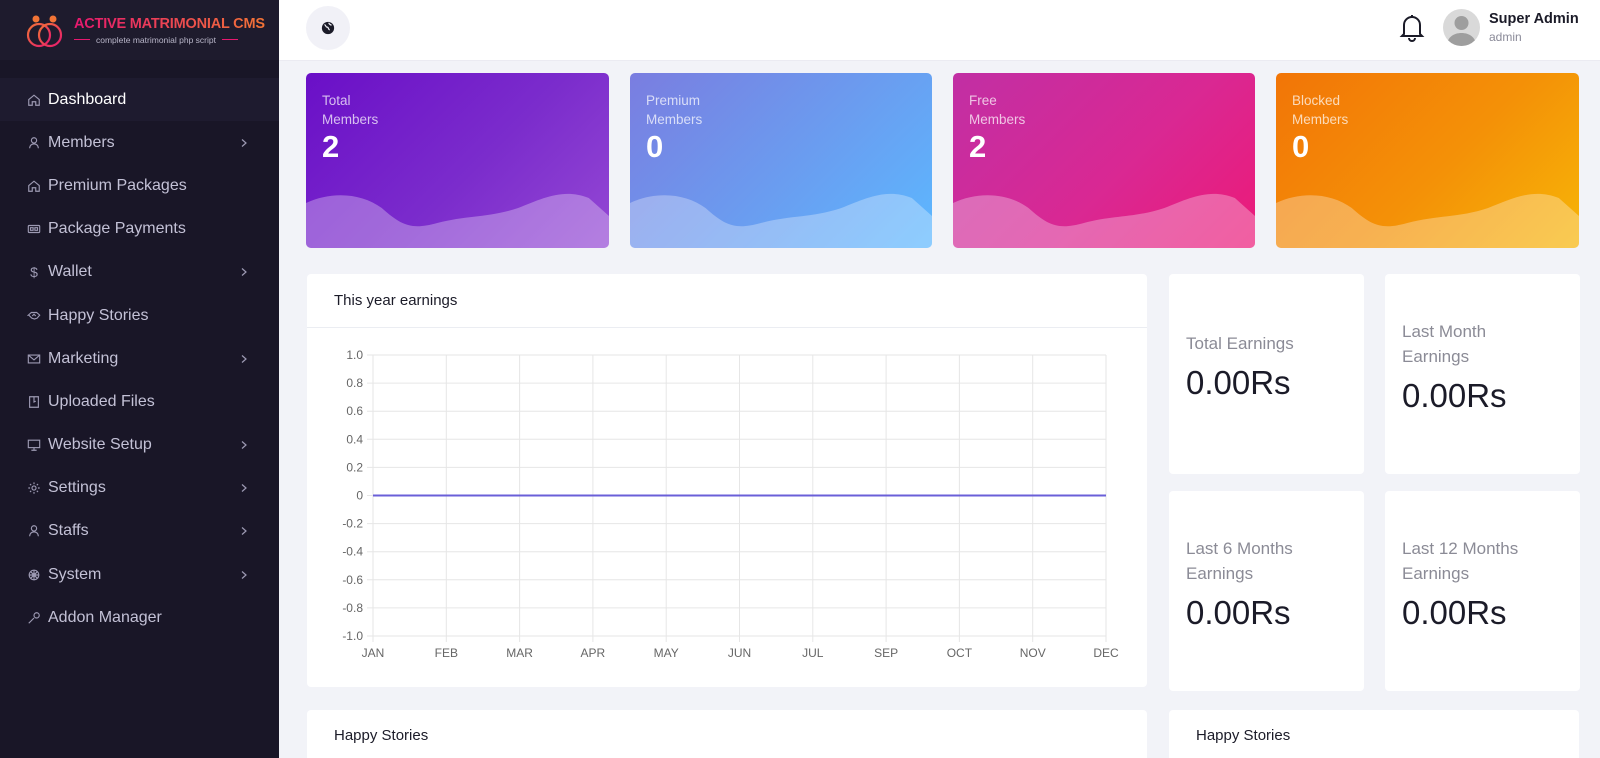  Describe the element at coordinates (886, 653) in the screenshot. I see `x-tick-label: SEP` at that location.